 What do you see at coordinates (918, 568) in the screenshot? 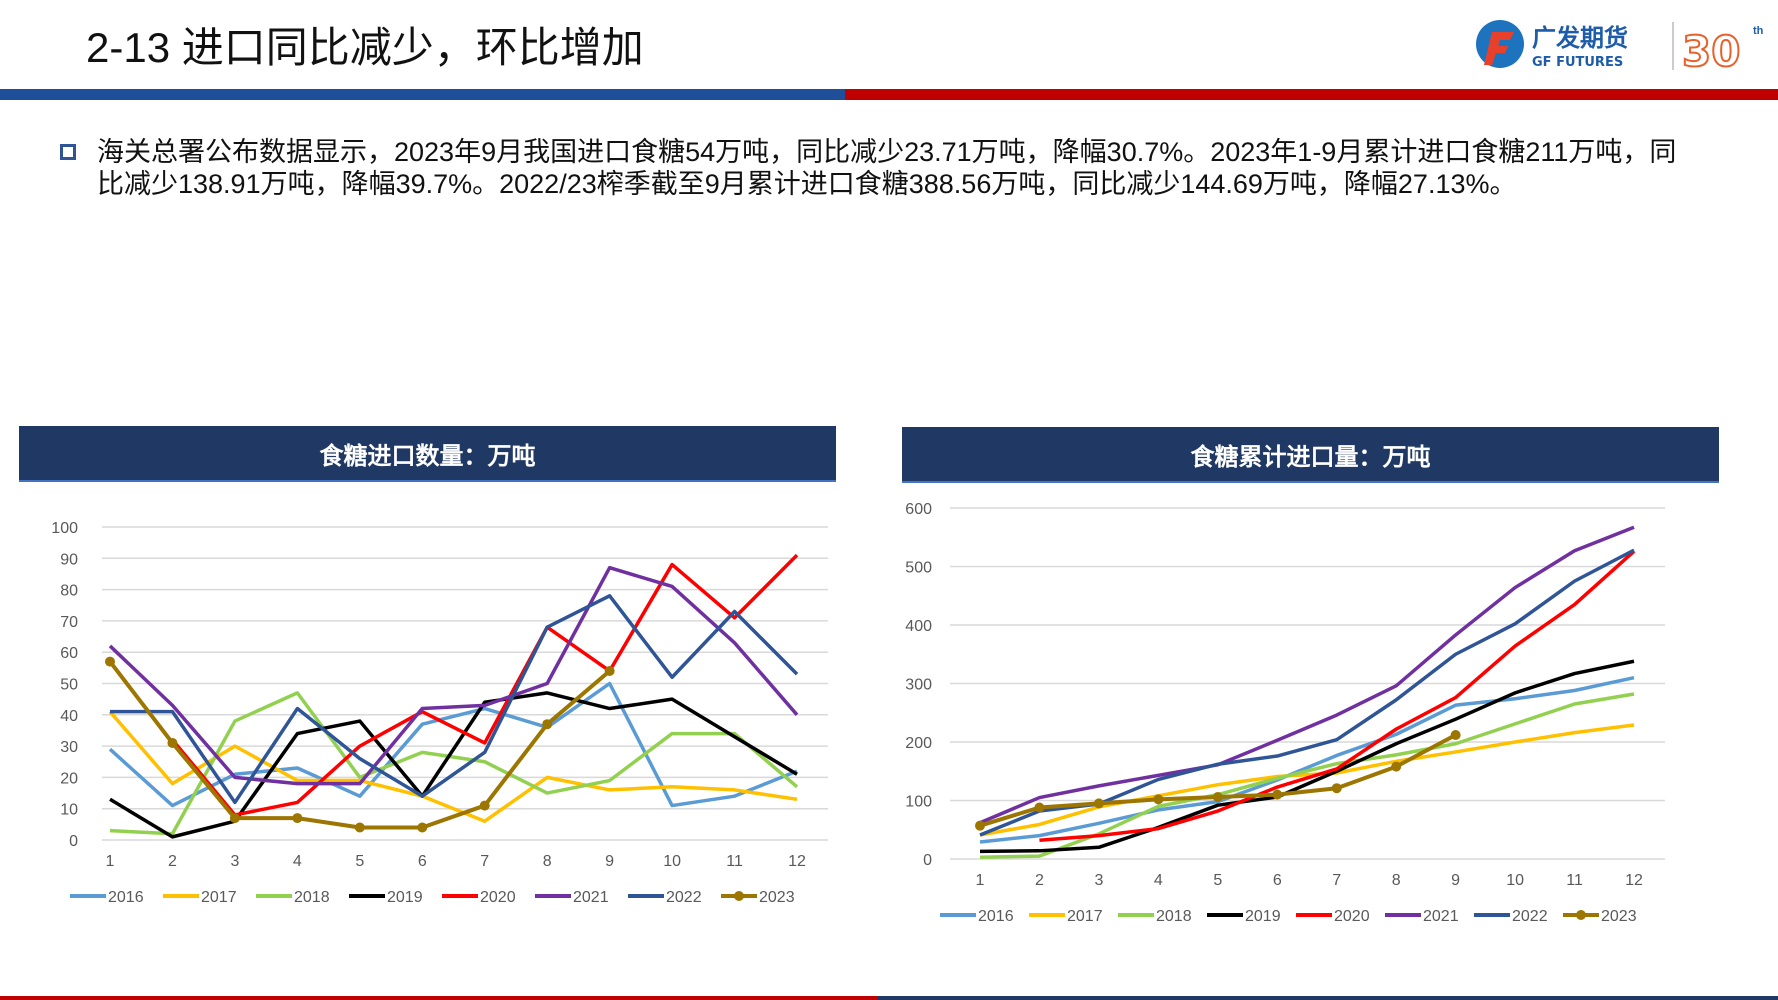
I see `y-tick-label: 500` at bounding box center [918, 568].